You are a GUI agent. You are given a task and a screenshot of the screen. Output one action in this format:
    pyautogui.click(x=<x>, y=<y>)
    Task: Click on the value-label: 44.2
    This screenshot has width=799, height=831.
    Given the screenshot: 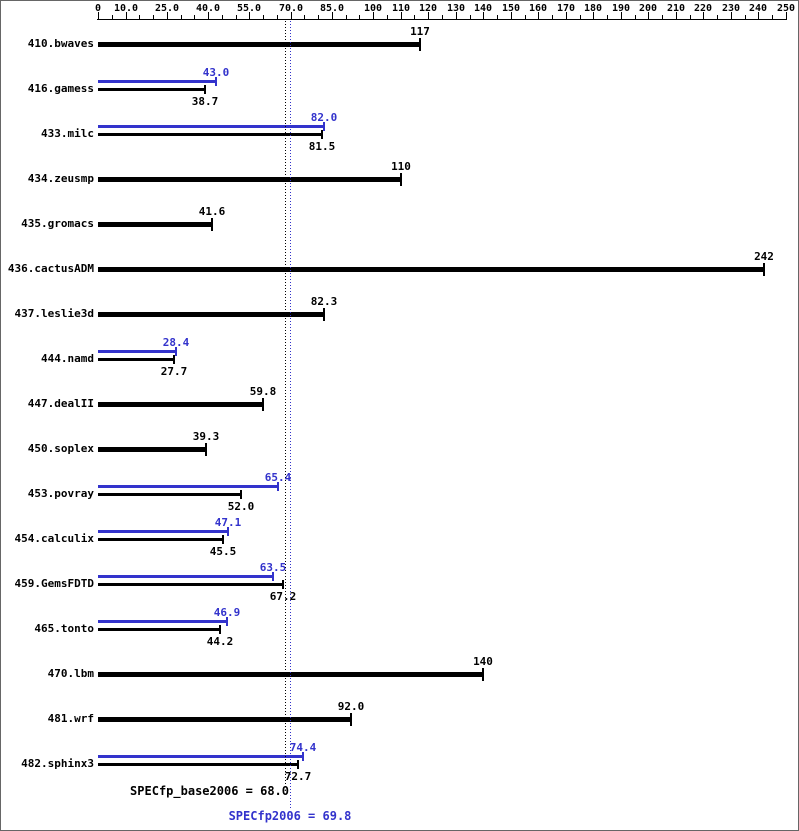 What is the action you would take?
    pyautogui.click(x=220, y=641)
    